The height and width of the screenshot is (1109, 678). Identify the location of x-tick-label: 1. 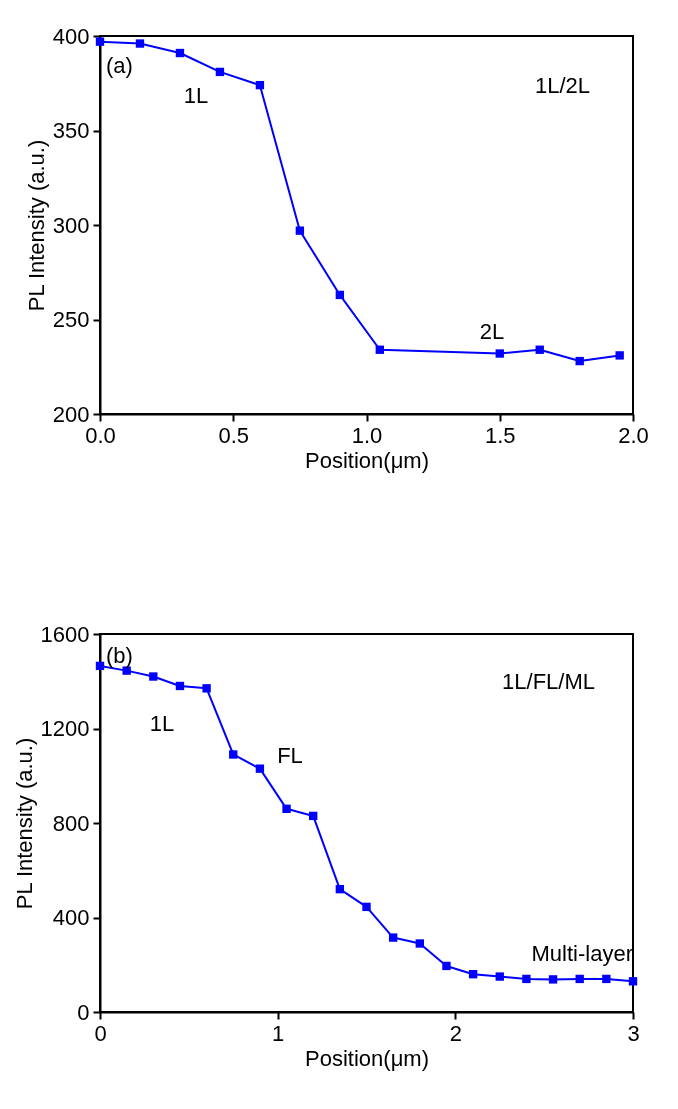
(278, 1033).